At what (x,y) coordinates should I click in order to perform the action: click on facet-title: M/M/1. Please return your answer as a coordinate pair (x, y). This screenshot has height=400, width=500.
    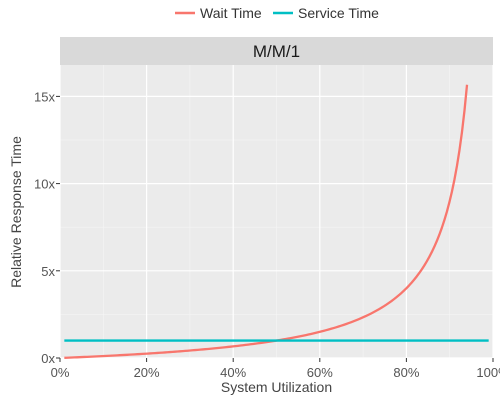
    Looking at the image, I should click on (276, 51).